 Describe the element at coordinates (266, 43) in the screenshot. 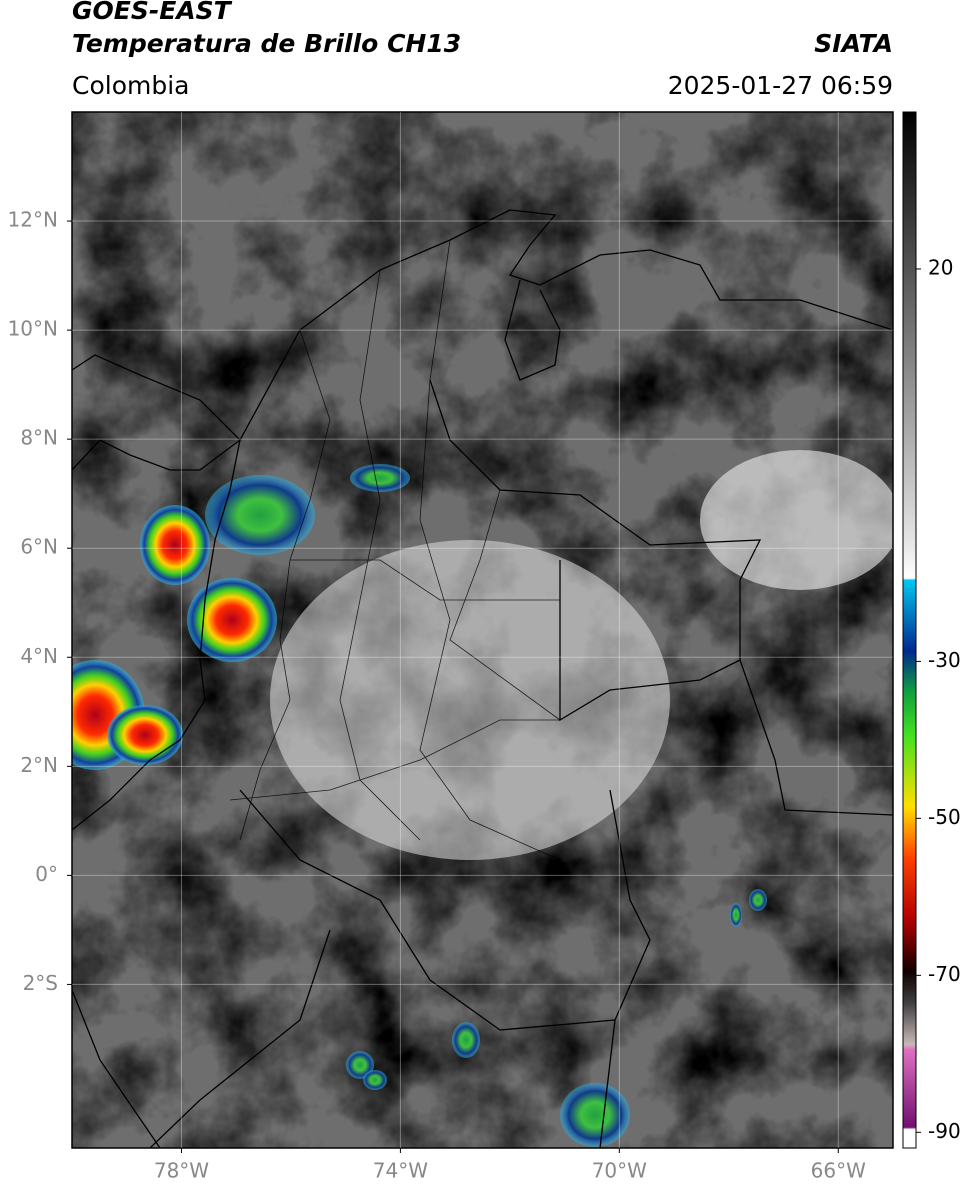

I see `product: Temperatura de Brillo CH13` at that location.